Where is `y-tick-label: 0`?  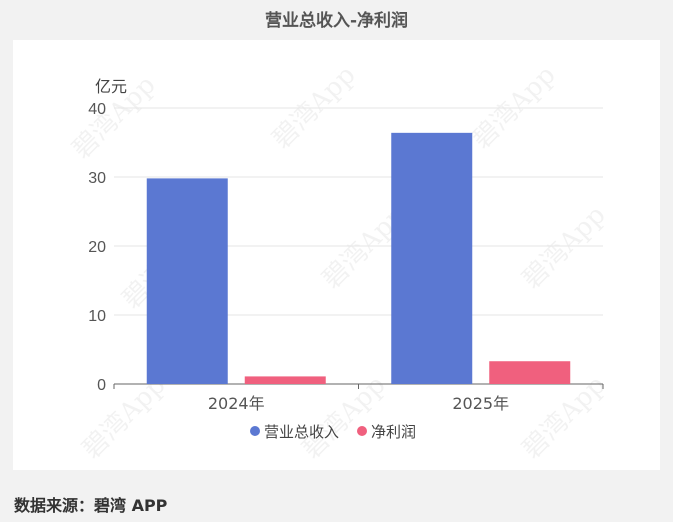
y-tick-label: 0 is located at coordinates (101, 385).